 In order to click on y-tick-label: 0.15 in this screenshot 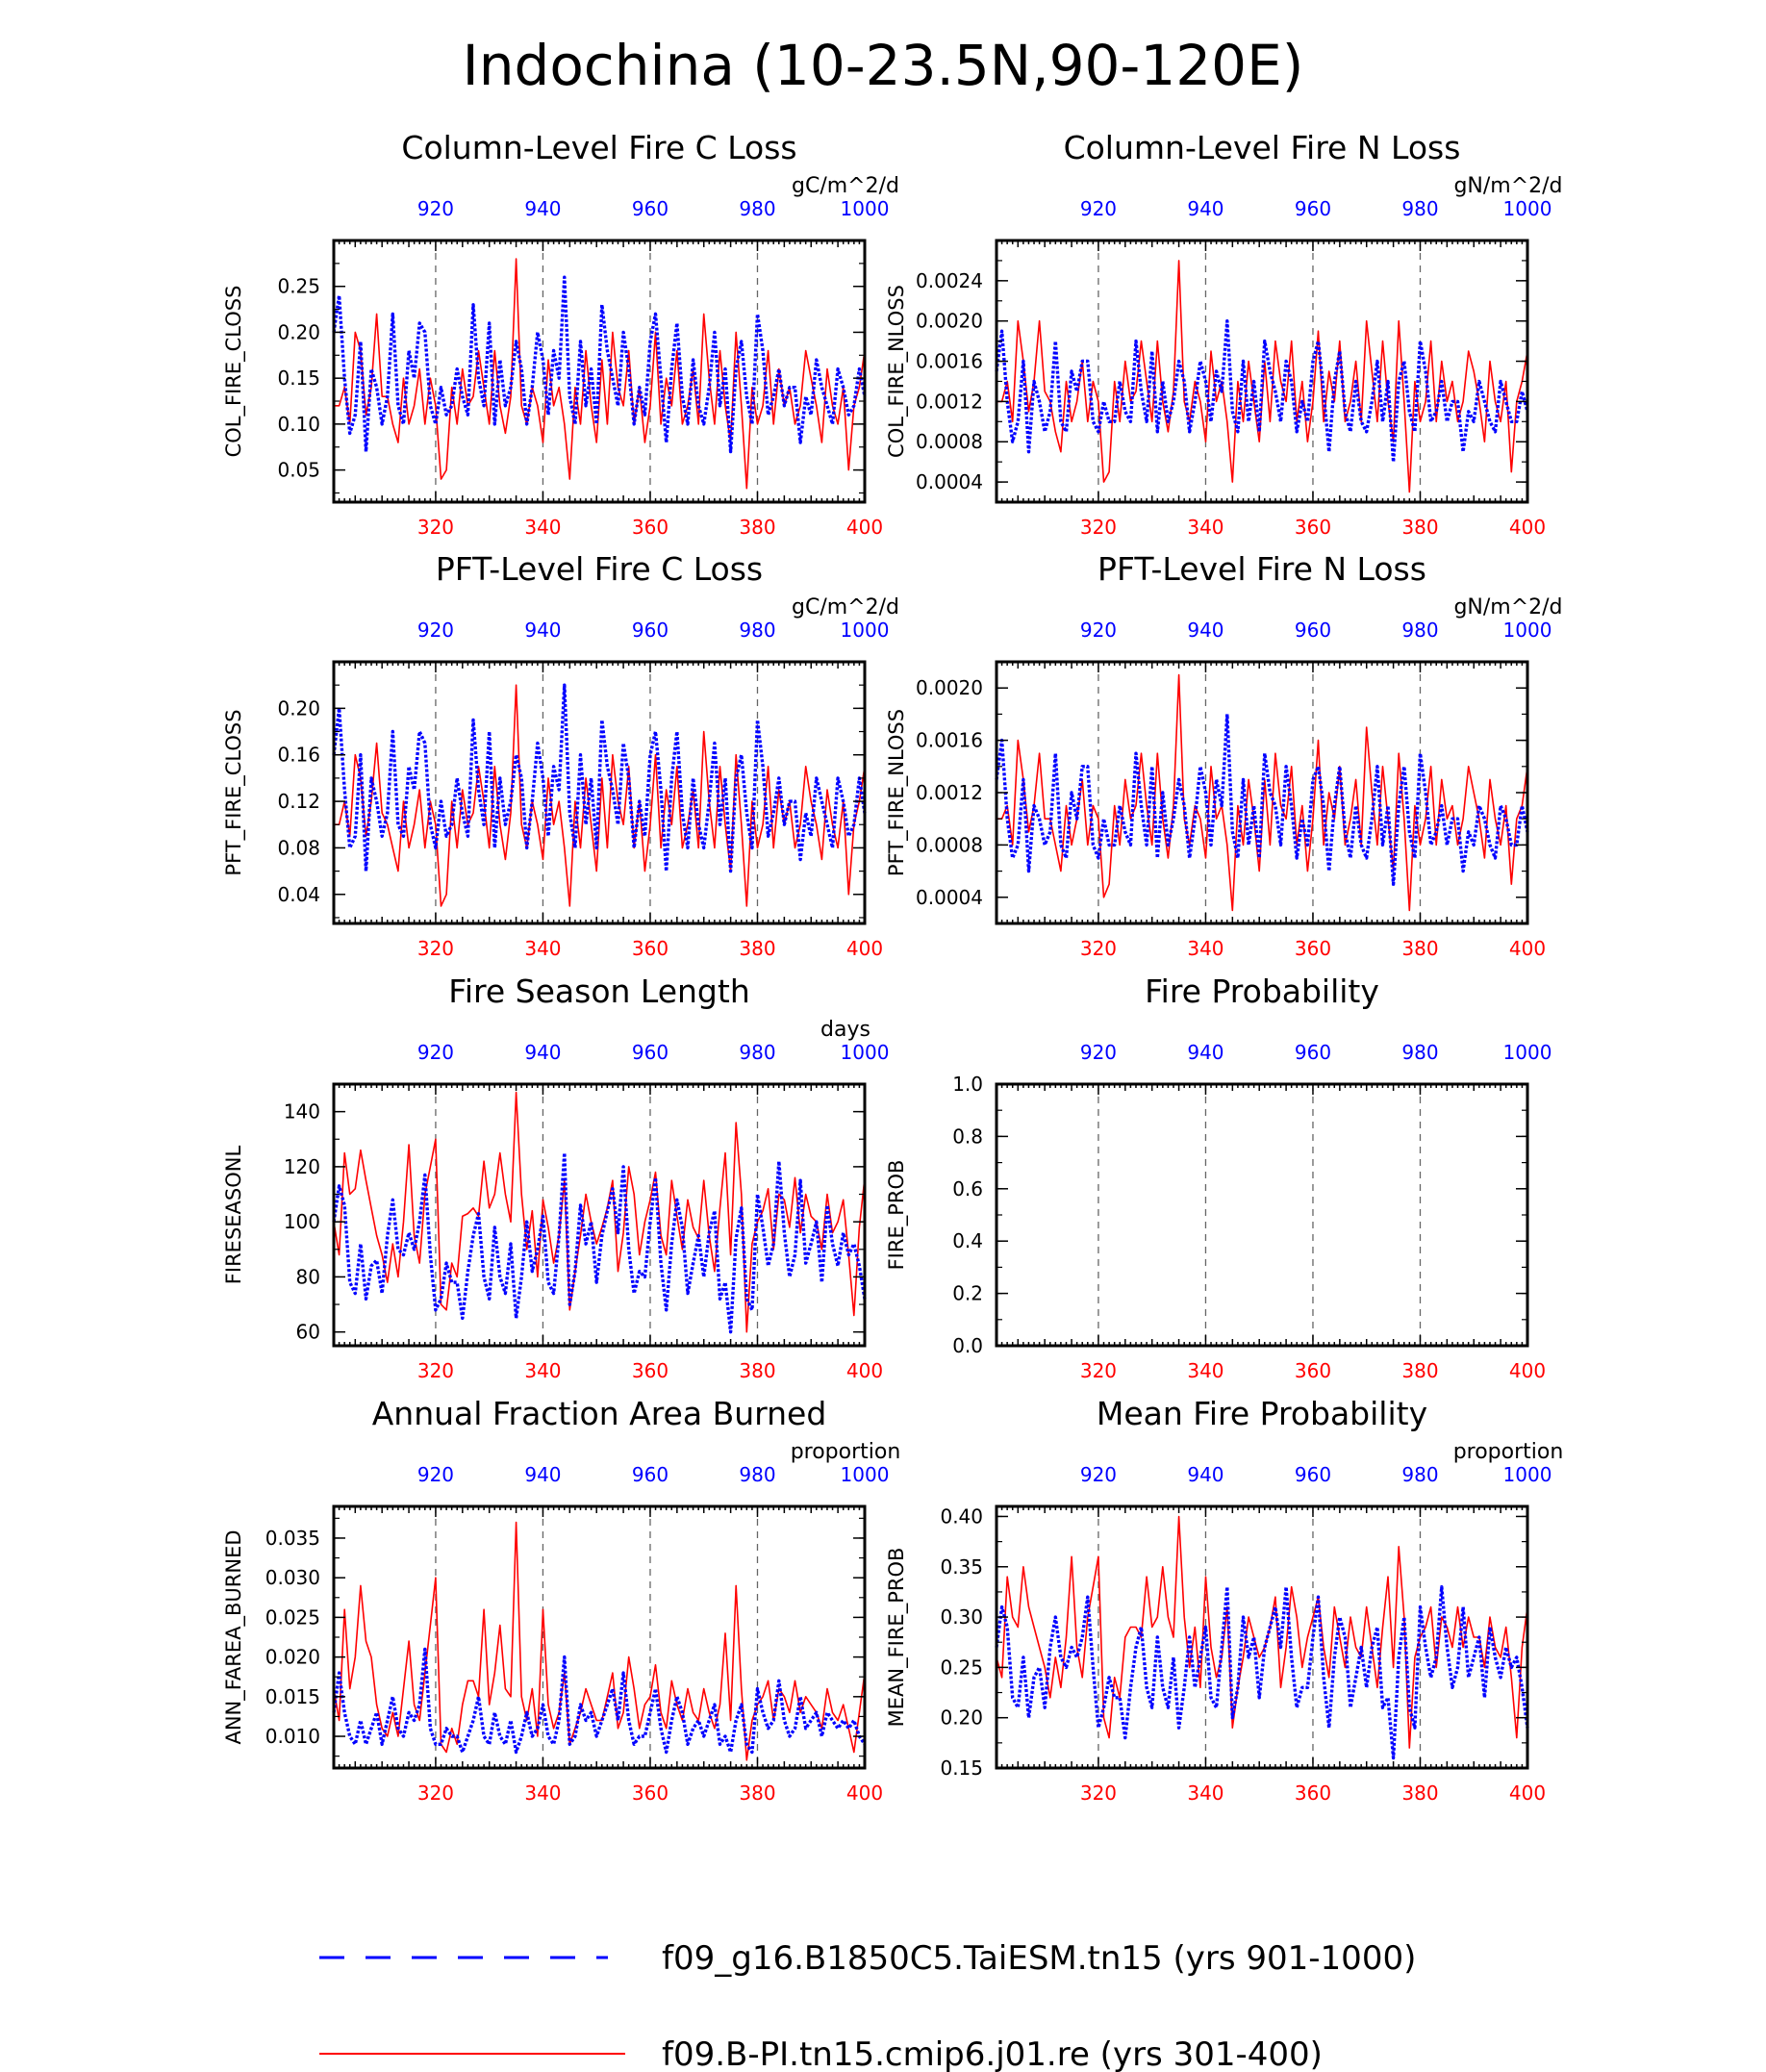, I will do `click(961, 1768)`.